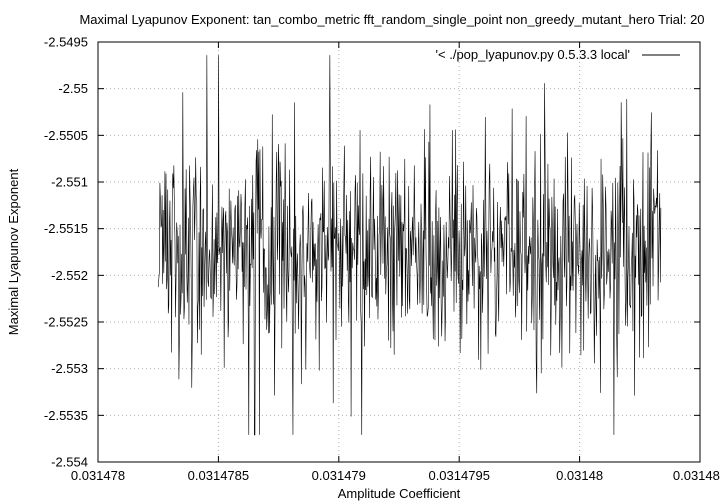 Image resolution: width=720 pixels, height=504 pixels. I want to click on x-tick-label: 0.031478, so click(98, 475).